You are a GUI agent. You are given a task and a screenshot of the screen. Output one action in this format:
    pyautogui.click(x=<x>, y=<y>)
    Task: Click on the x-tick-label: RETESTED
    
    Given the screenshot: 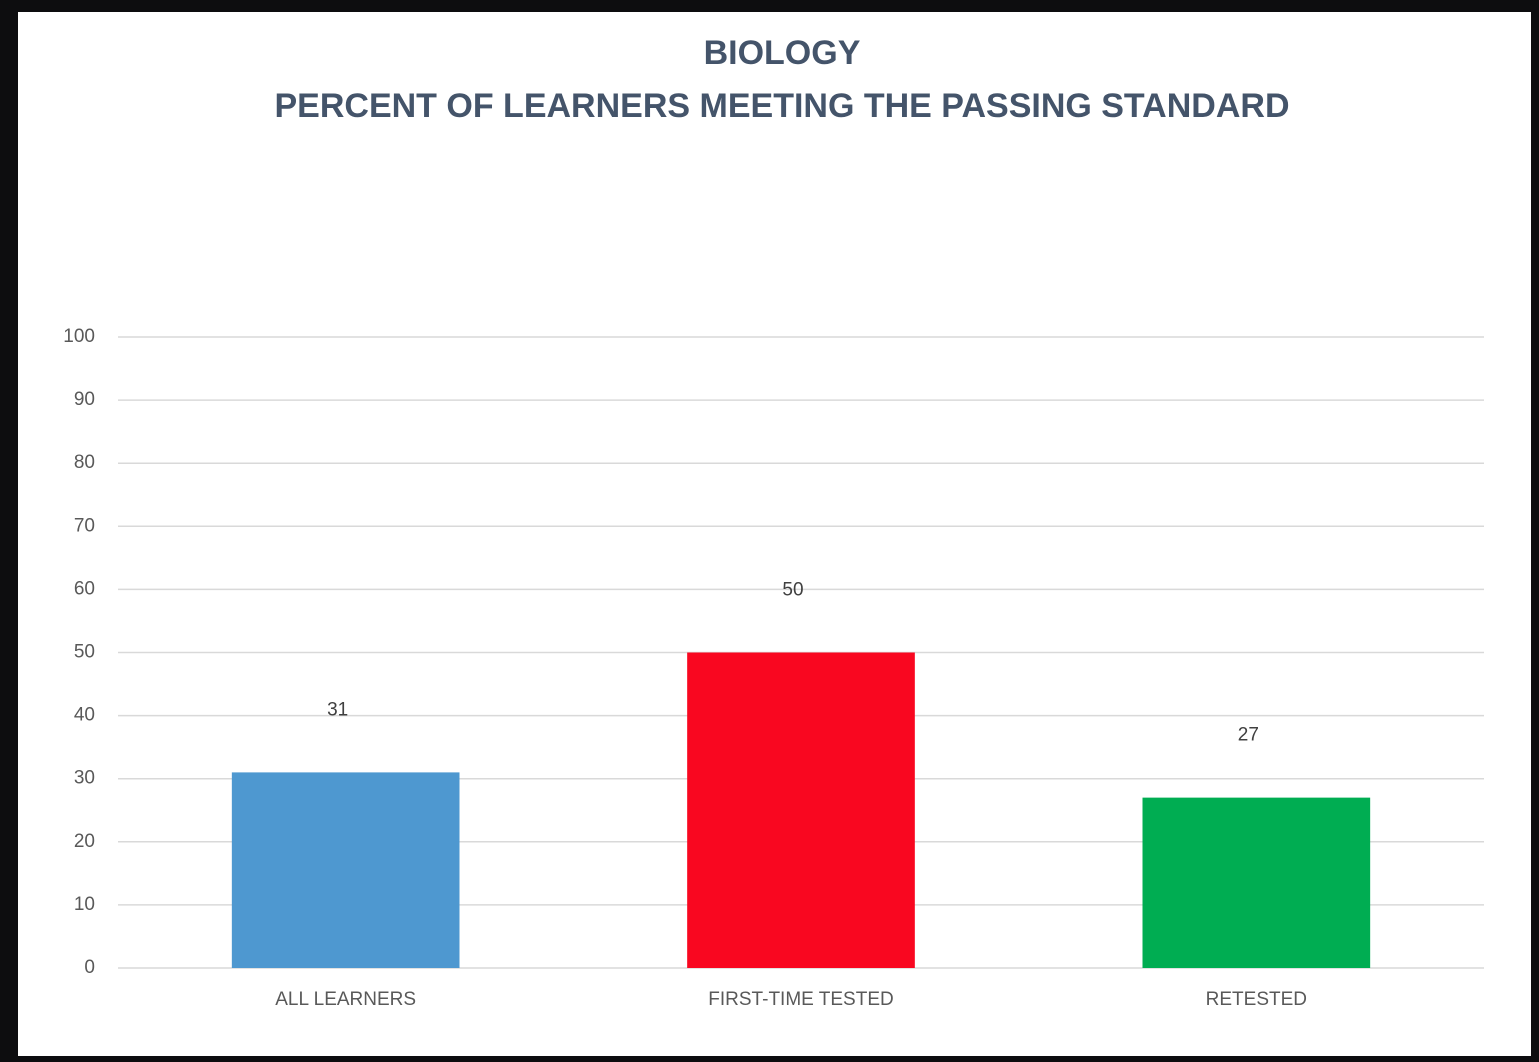 What is the action you would take?
    pyautogui.click(x=1256, y=999)
    